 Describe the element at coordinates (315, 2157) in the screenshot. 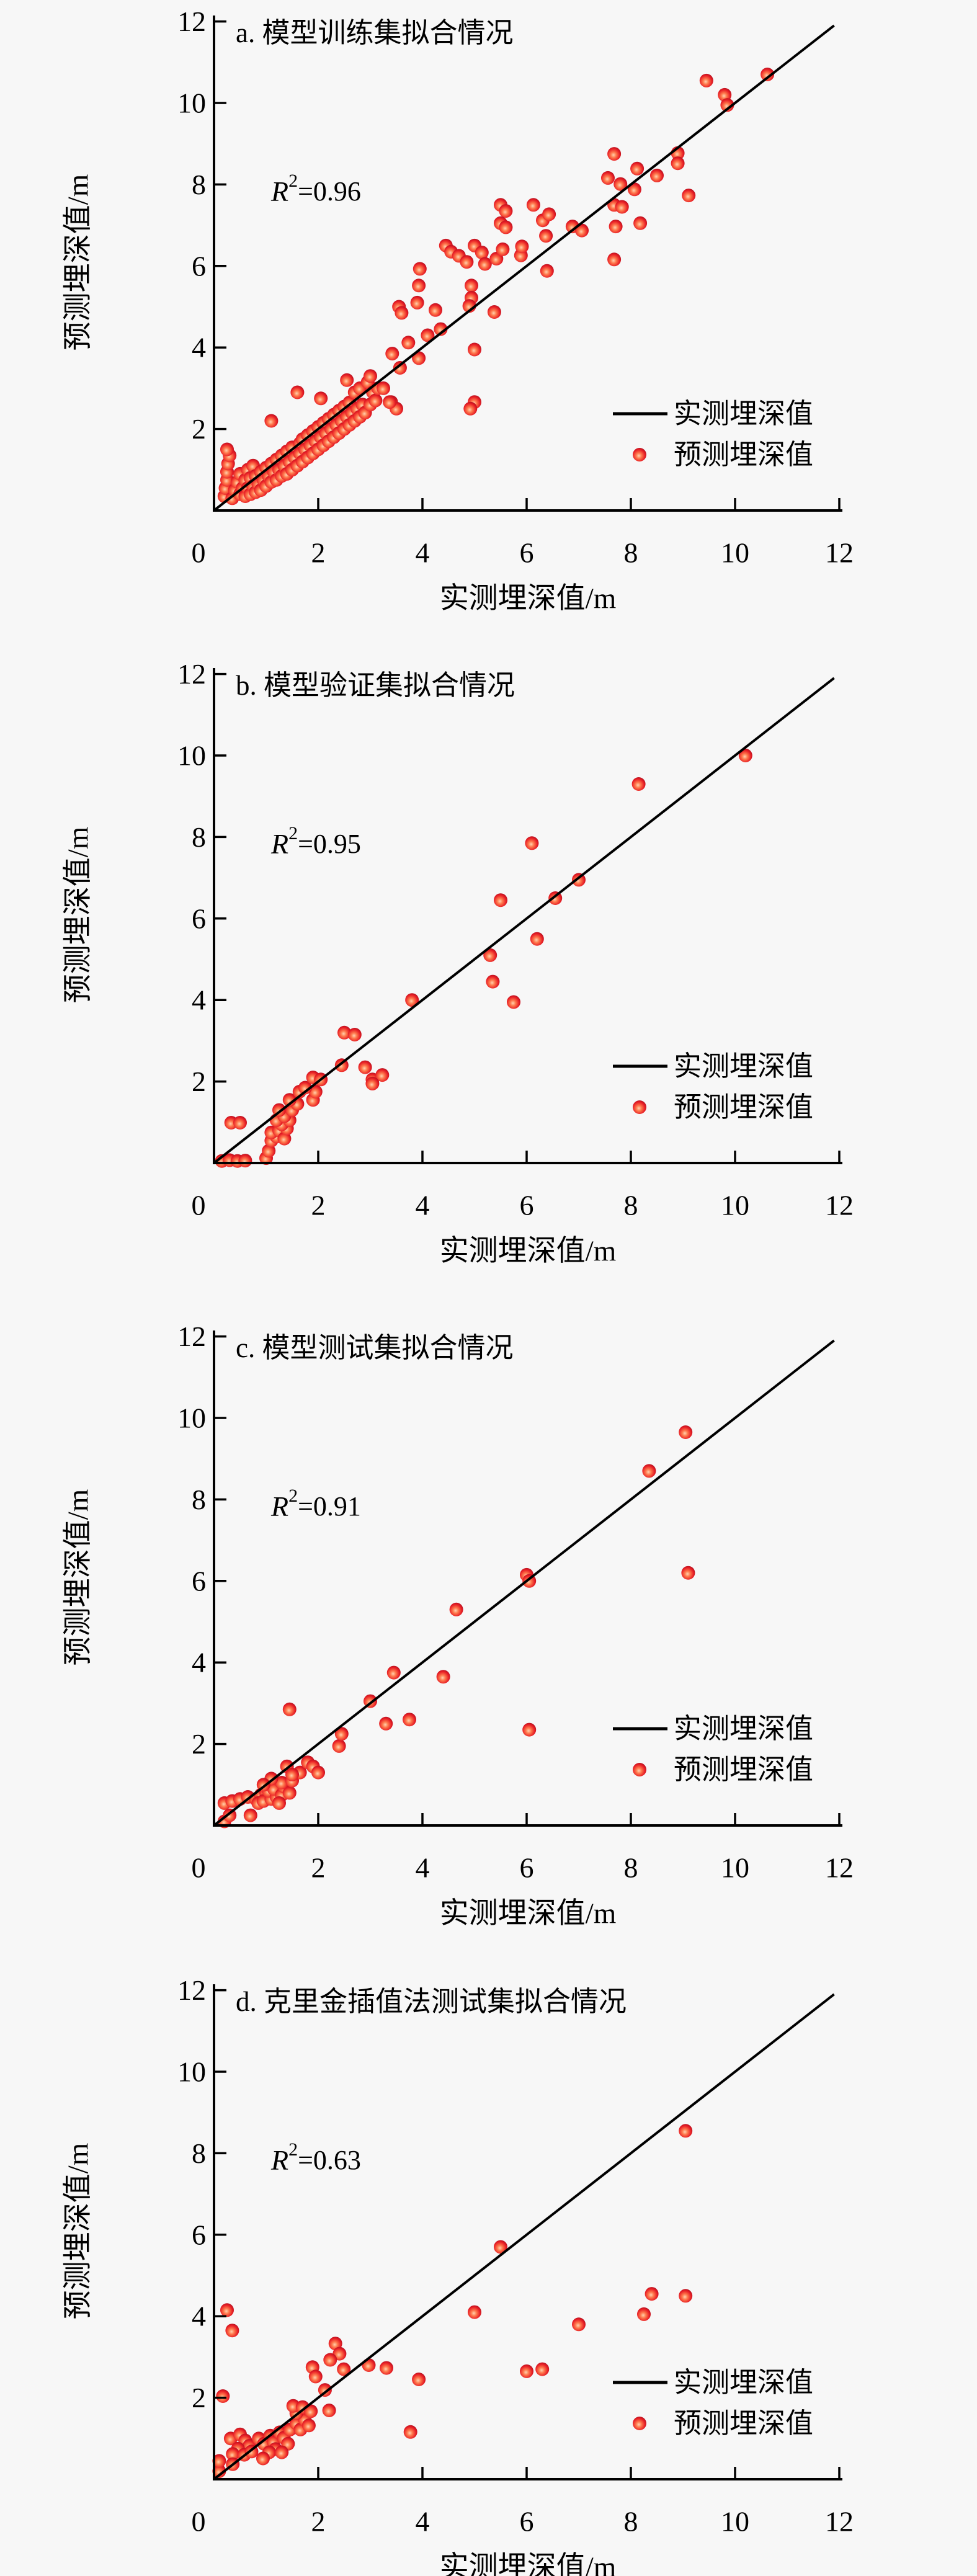

I see `r-squared-label: R2=0.63` at that location.